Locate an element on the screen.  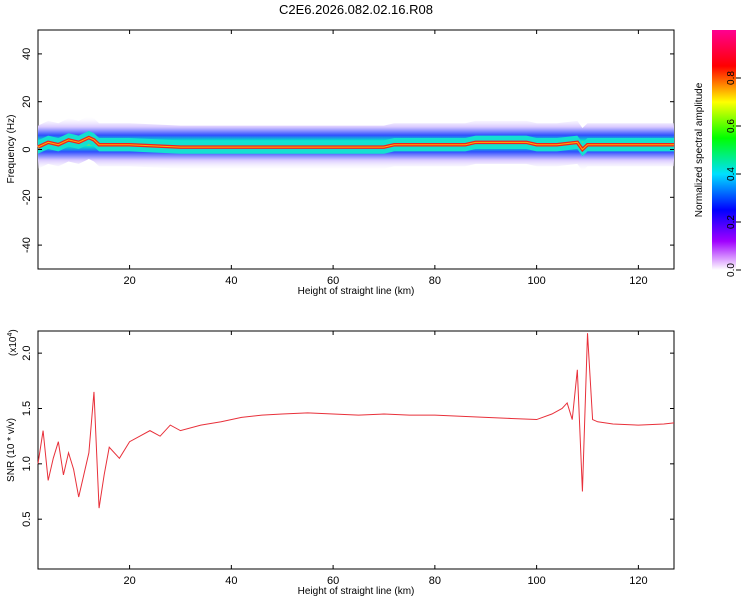
y-tick-label: 1.0 is located at coordinates (27, 463).